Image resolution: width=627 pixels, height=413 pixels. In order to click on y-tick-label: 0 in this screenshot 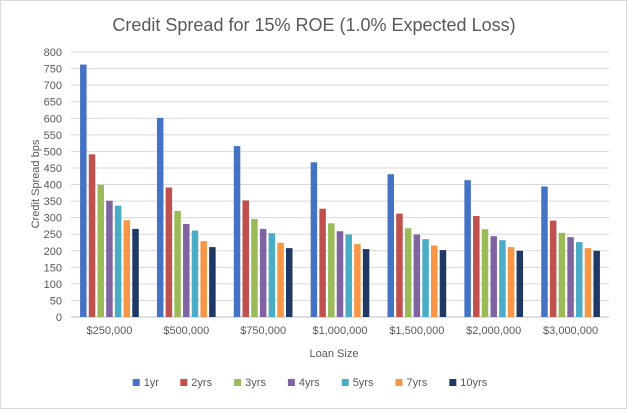, I will do `click(59, 318)`.